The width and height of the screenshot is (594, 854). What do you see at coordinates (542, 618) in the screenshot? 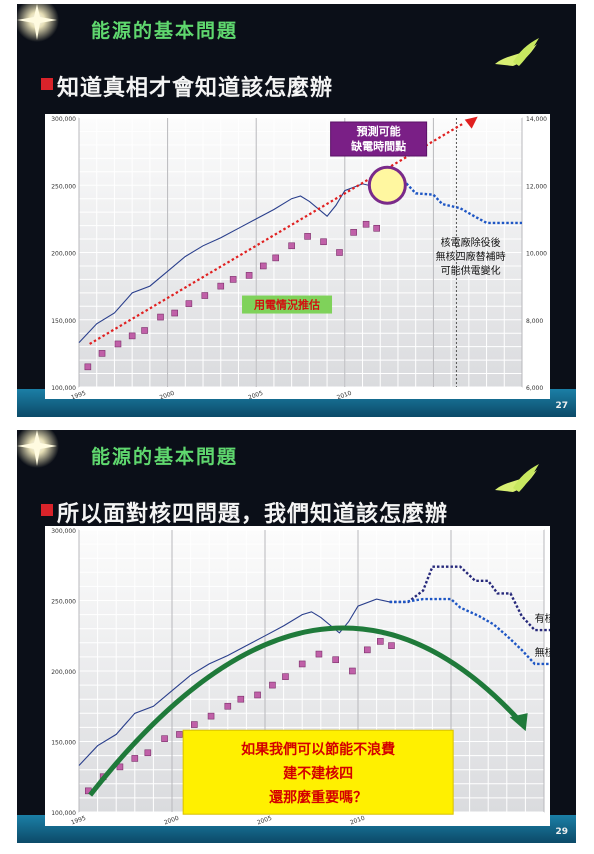
I see `series-label: 有核四` at bounding box center [542, 618].